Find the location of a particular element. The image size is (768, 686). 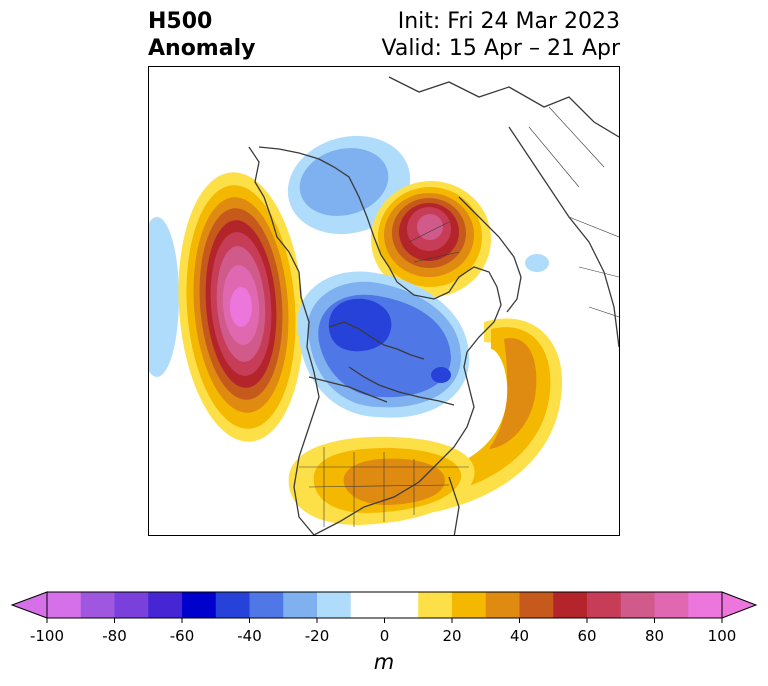

colorbar-tick-label: -100 is located at coordinates (47, 636).